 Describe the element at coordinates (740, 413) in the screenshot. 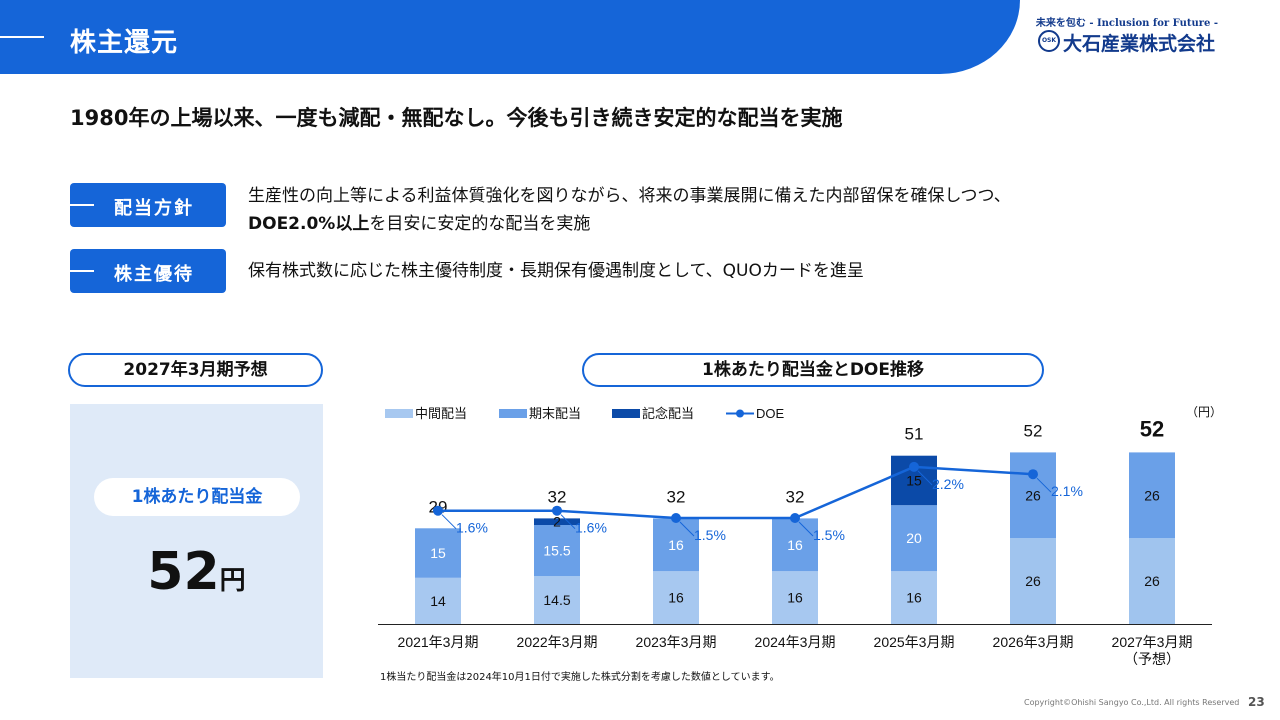

I see `legend-doe-marker` at that location.